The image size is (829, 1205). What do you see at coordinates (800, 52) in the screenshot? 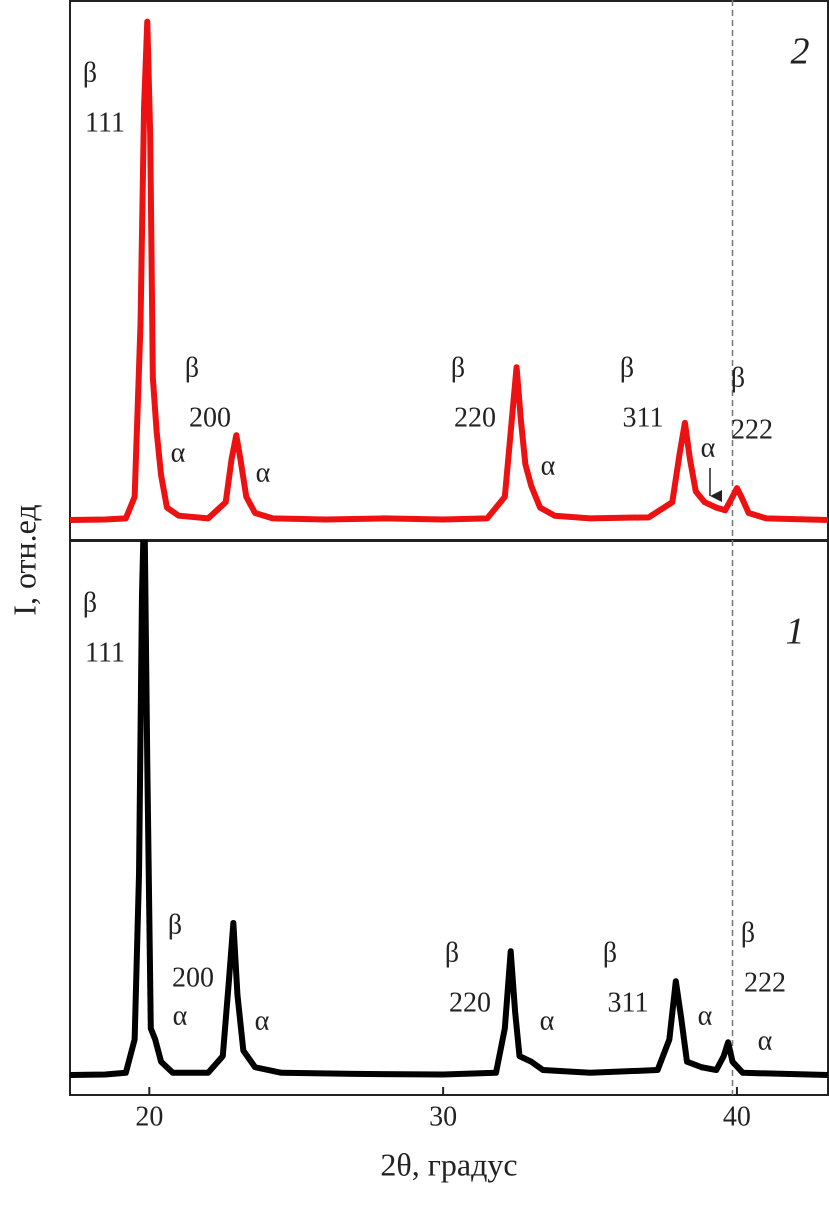
I see `panel-label: 2` at bounding box center [800, 52].